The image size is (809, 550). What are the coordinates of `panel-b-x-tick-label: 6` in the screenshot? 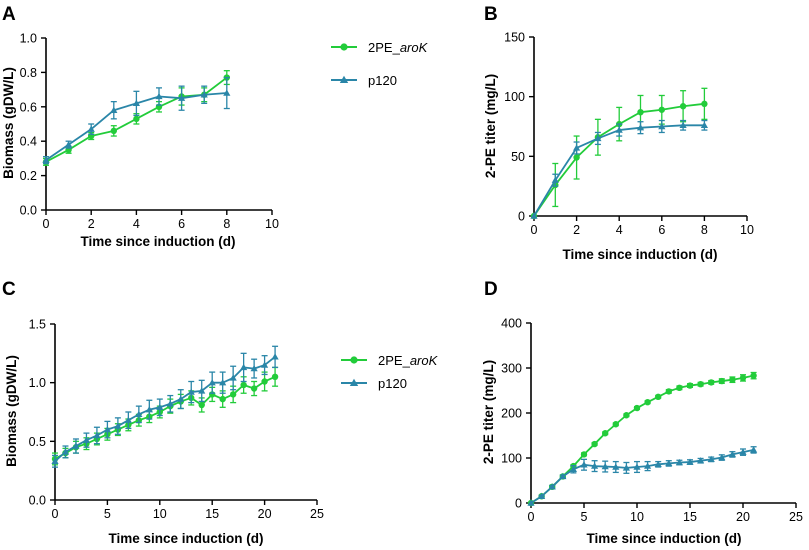 It's located at (661, 230).